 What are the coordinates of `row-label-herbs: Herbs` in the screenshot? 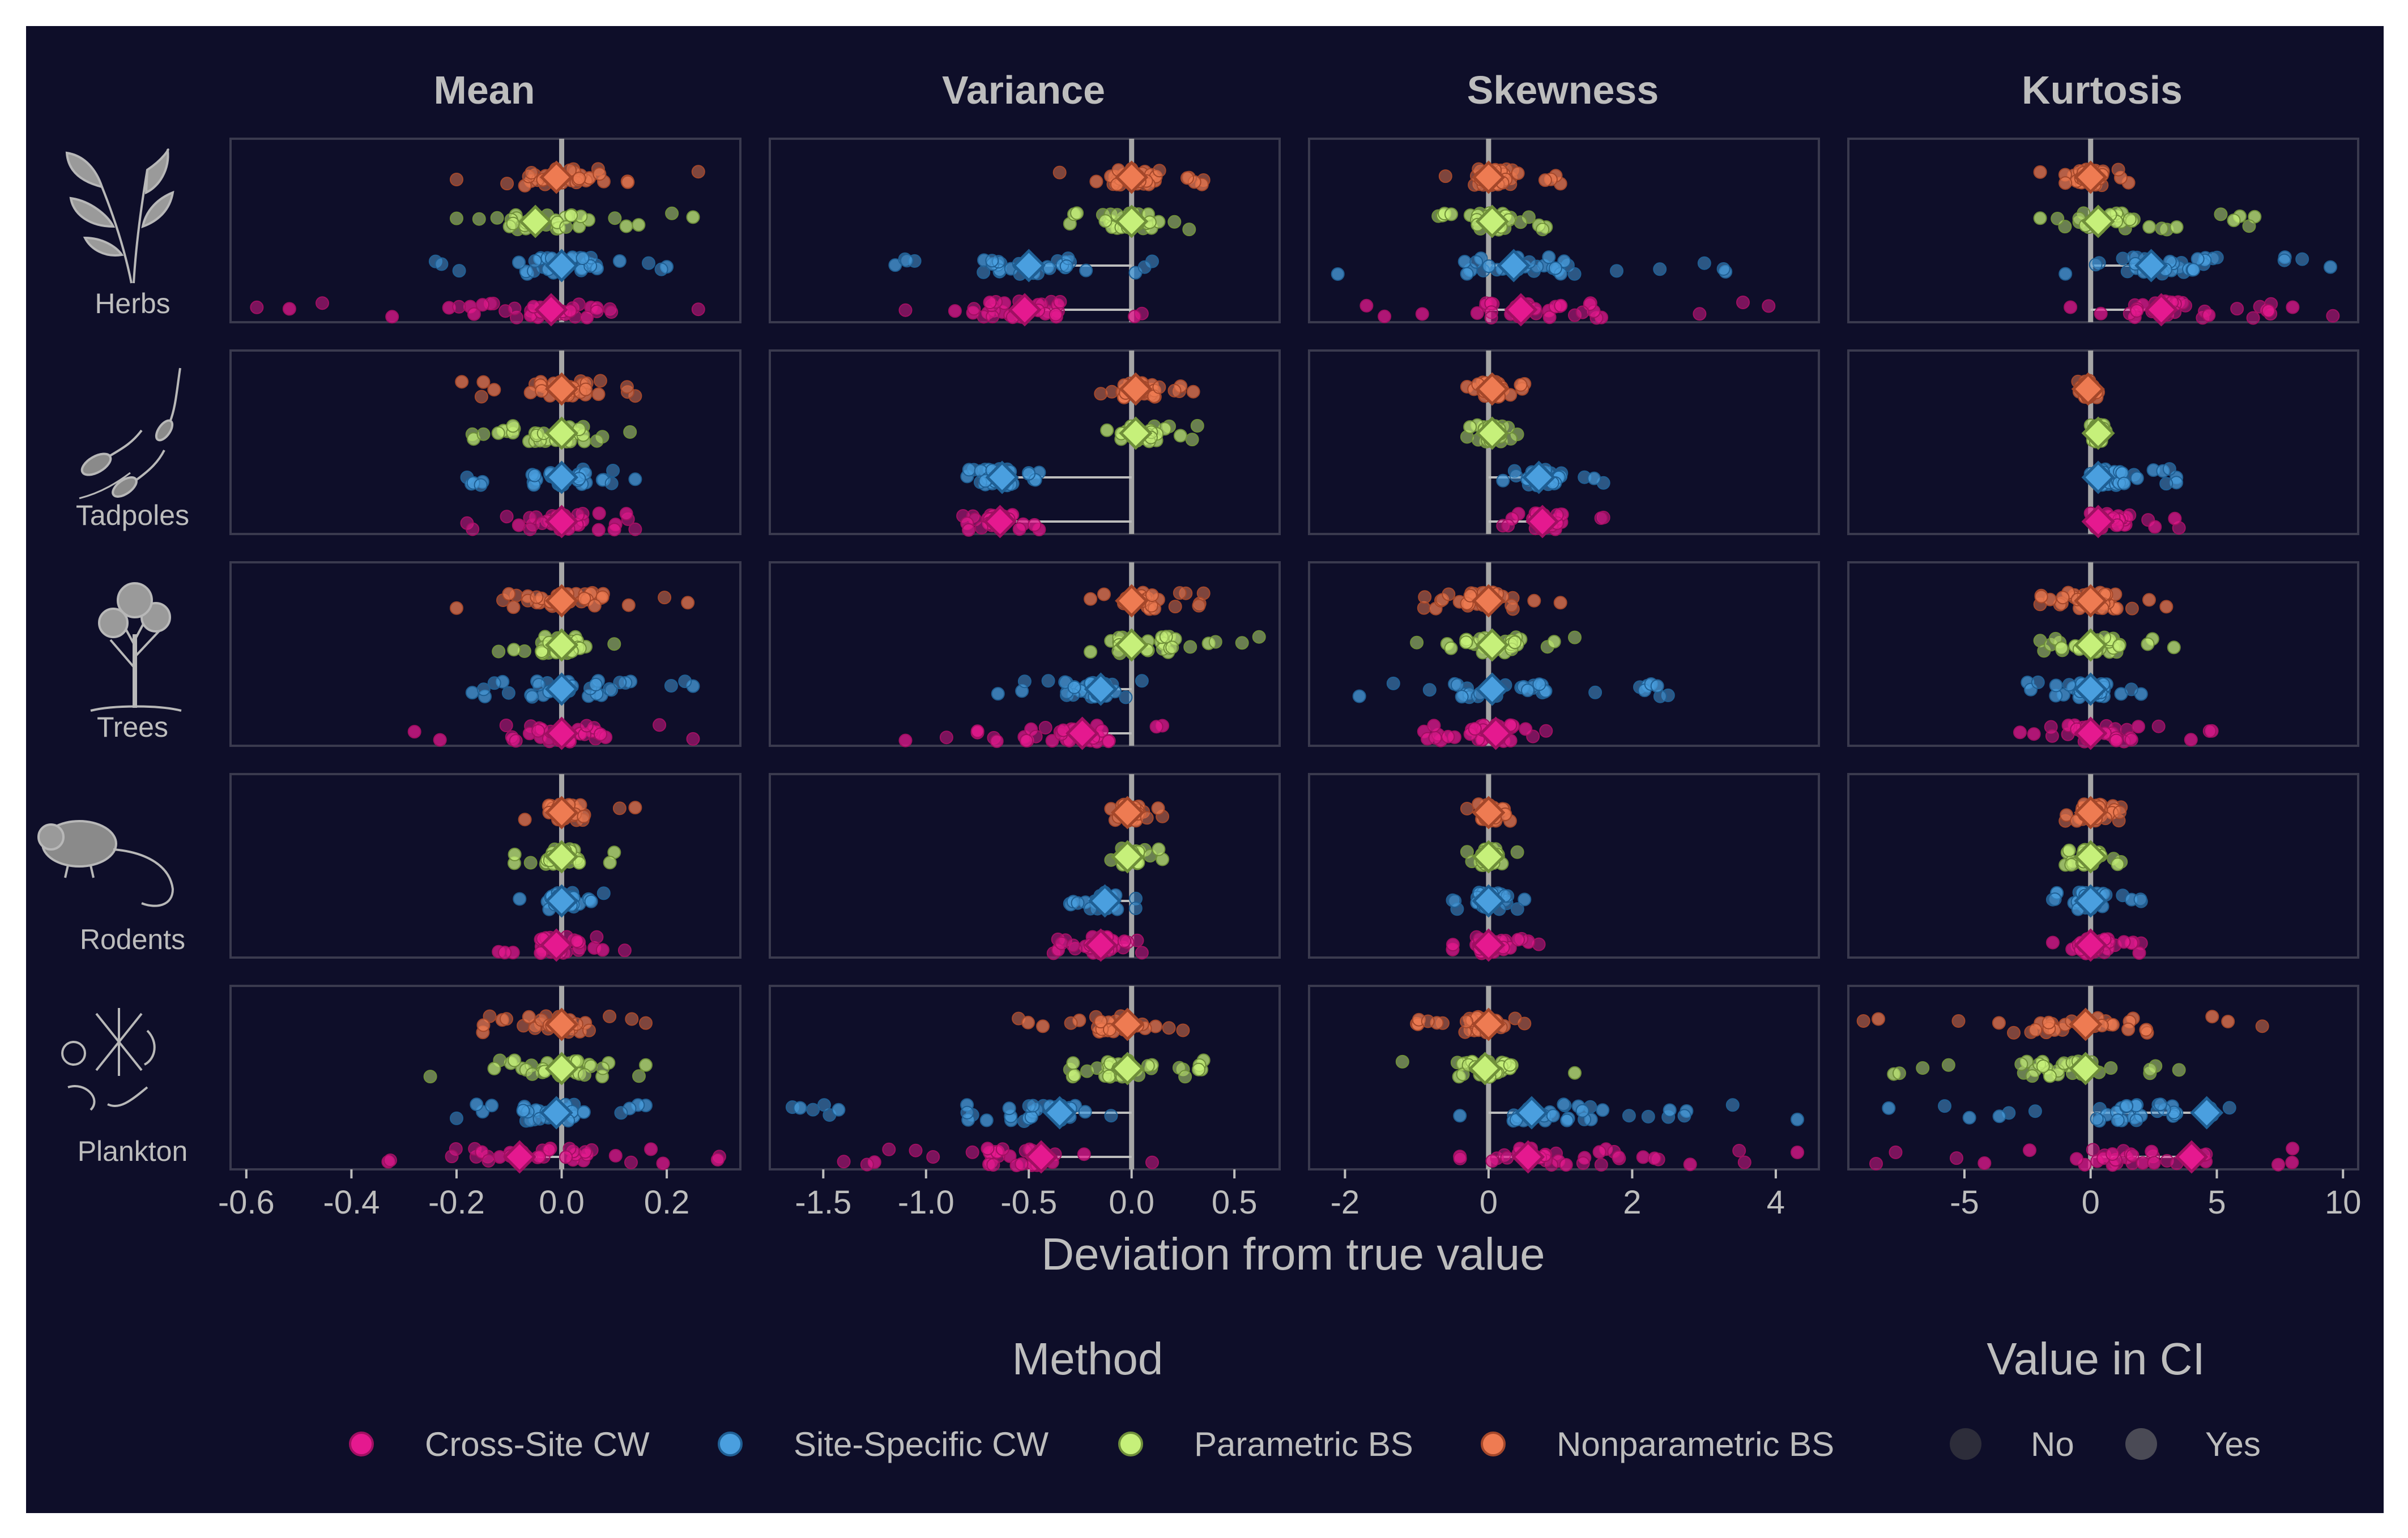 It's located at (132, 303).